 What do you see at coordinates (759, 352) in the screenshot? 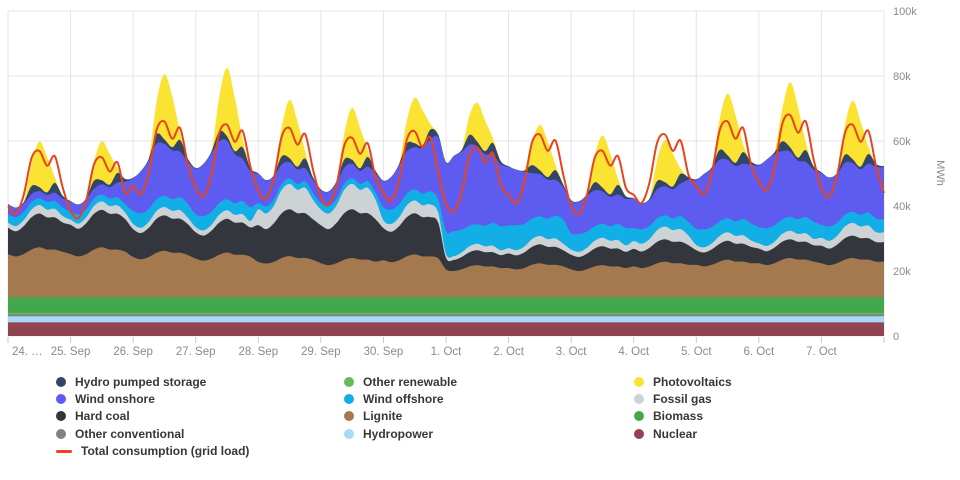
I see `x-label-6-oct: 6. Oct` at bounding box center [759, 352].